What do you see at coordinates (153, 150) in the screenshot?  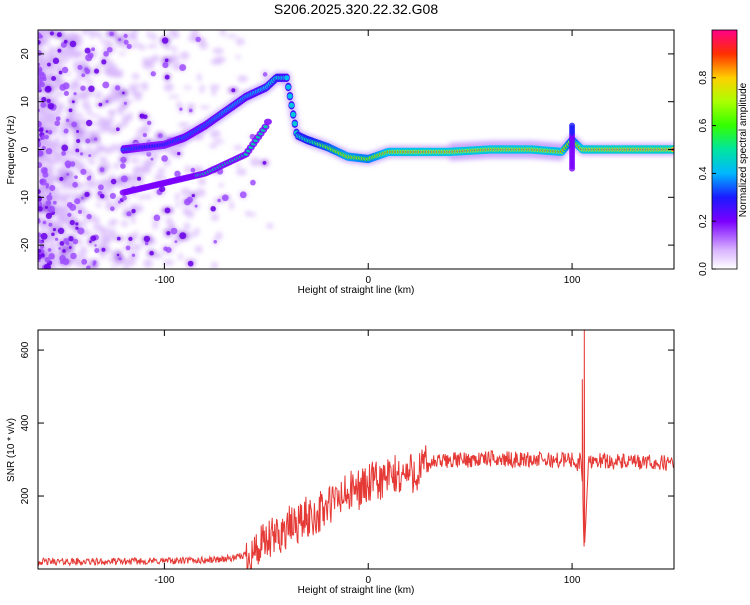 I see `noise-dot-layer` at bounding box center [153, 150].